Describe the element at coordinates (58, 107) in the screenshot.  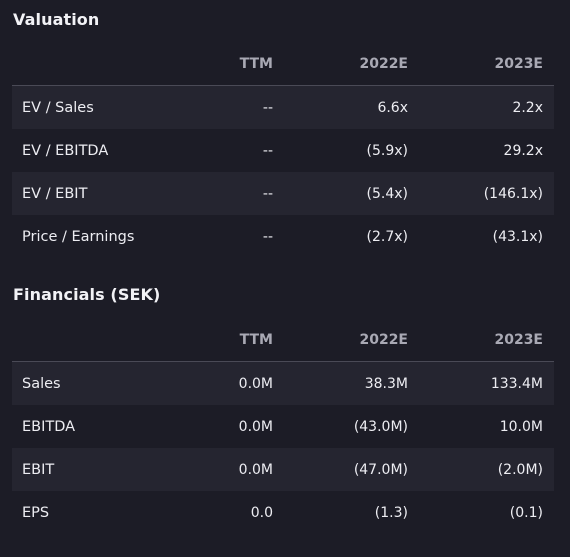
I see `row-label: EV / Sales` at that location.